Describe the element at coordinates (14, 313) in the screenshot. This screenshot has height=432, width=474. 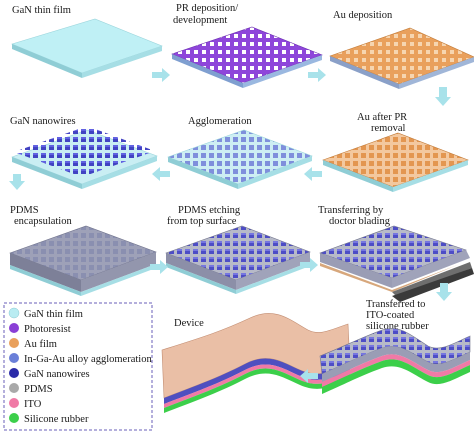
I see `legend-swatch-gan-thin-film` at that location.